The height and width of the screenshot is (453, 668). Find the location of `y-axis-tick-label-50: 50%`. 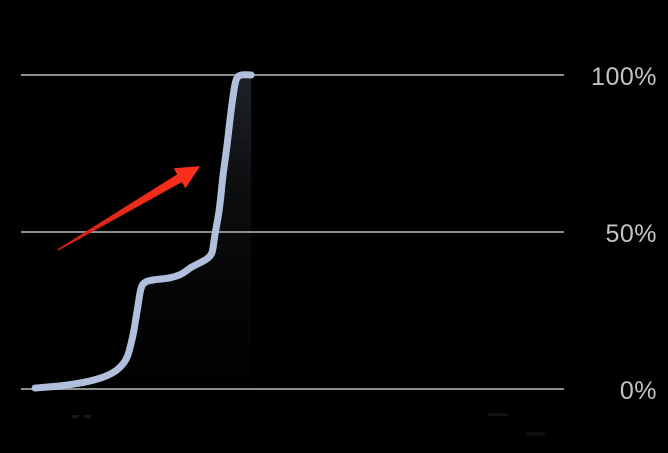

y-axis-tick-label-50: 50% is located at coordinates (631, 234).